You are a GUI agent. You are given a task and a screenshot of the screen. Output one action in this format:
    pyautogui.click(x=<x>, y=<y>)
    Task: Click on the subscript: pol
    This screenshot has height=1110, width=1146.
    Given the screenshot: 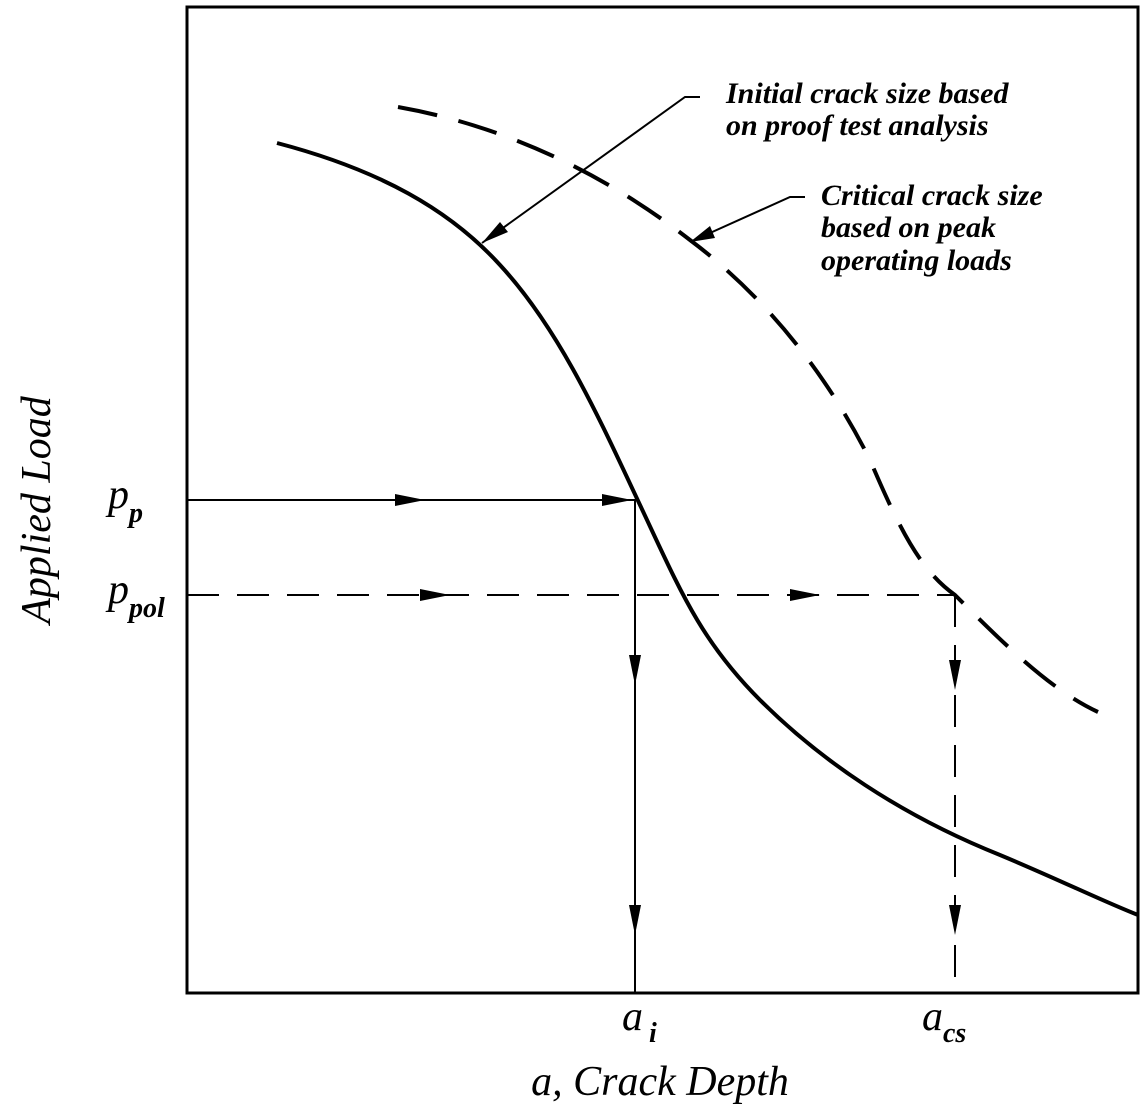 What is the action you would take?
    pyautogui.click(x=146, y=608)
    